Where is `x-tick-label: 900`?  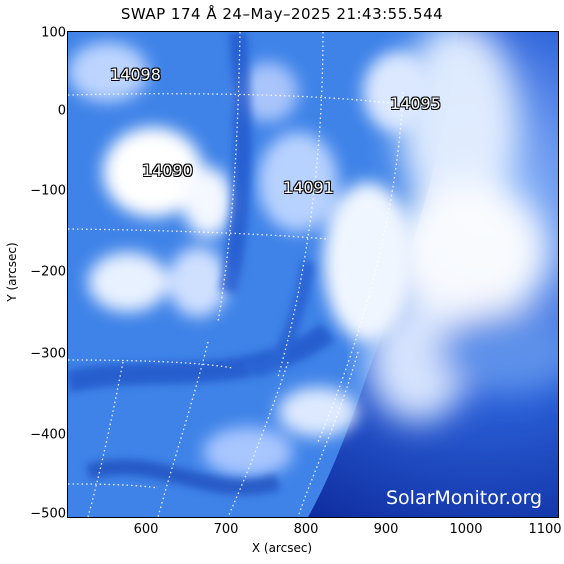
x-tick-label: 900 is located at coordinates (386, 529).